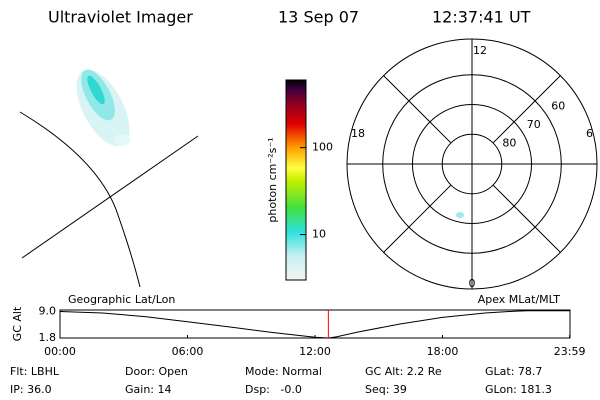  I want to click on status-field: Gain: 14, so click(148, 389).